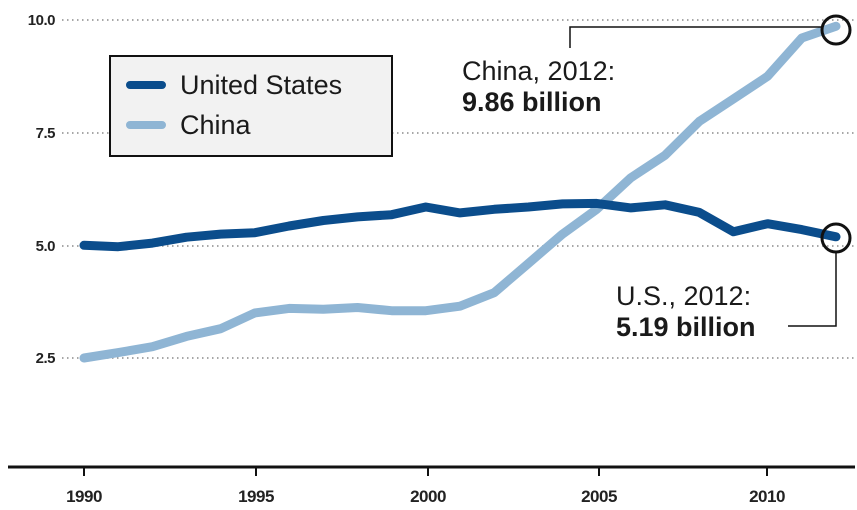 This screenshot has height=510, width=857. I want to click on annotation-leader-united-states, so click(812, 290).